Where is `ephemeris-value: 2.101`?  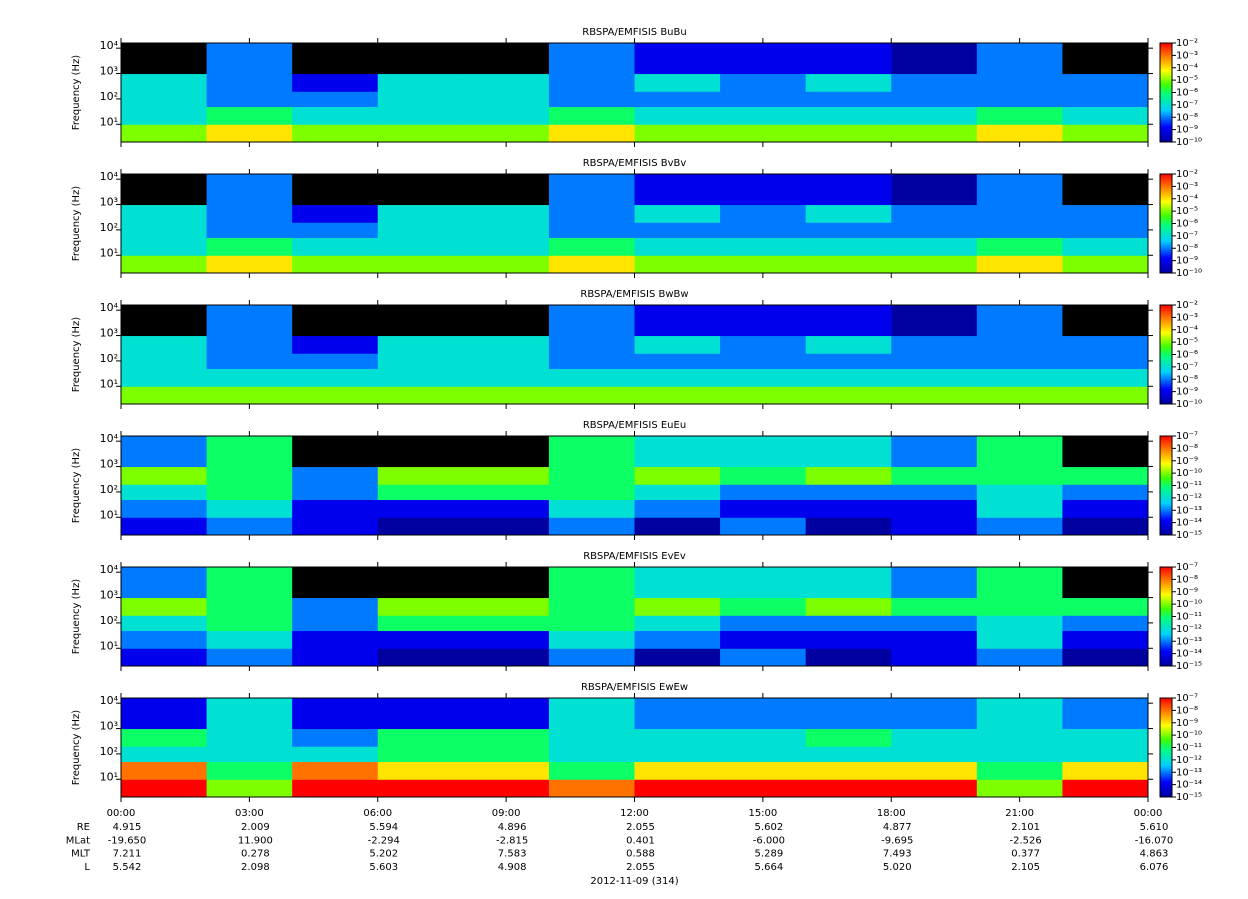
ephemeris-value: 2.101 is located at coordinates (1025, 827).